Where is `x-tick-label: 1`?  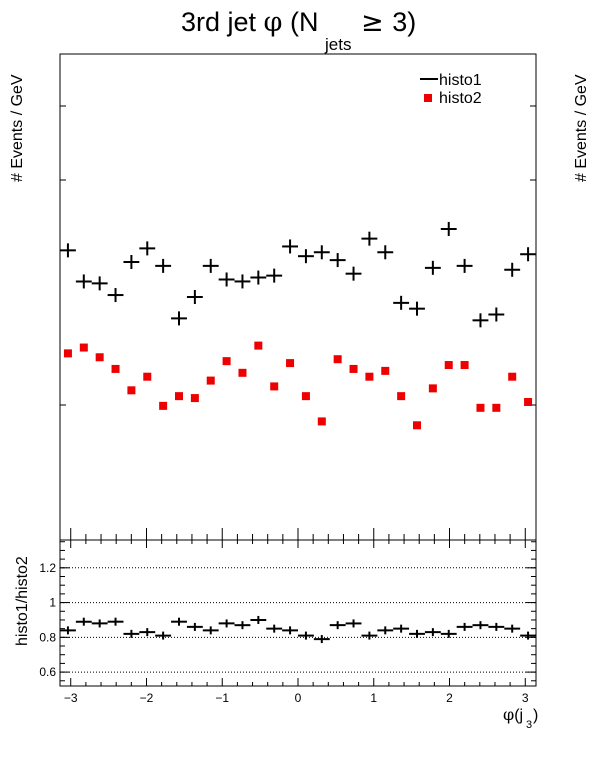
x-tick-label: 1 is located at coordinates (373, 698).